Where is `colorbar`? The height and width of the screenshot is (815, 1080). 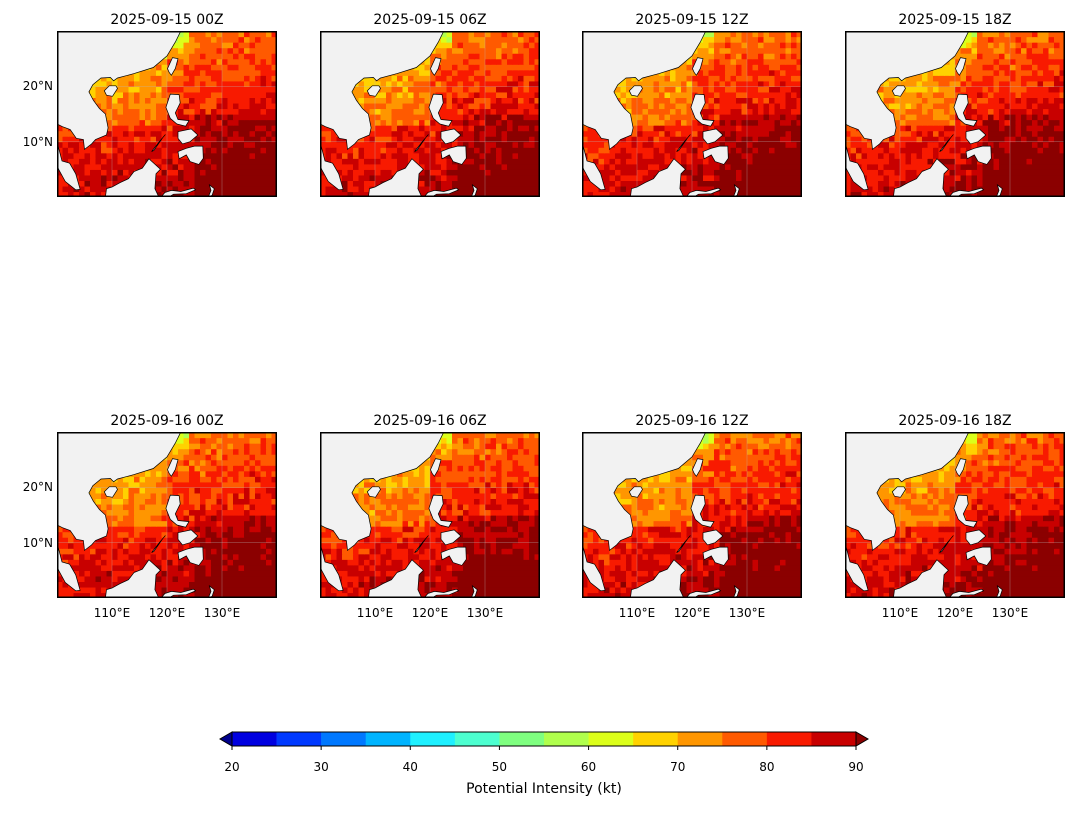 colorbar is located at coordinates (544, 740).